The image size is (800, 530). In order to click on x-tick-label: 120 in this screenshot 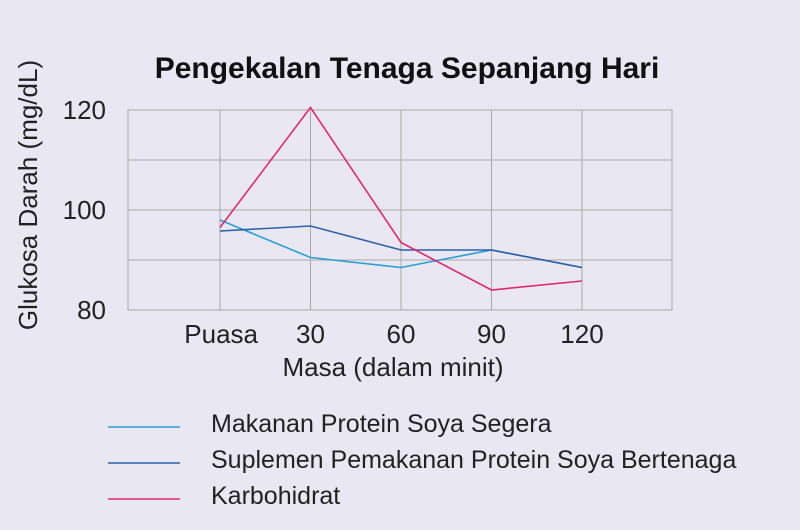, I will do `click(581, 334)`.